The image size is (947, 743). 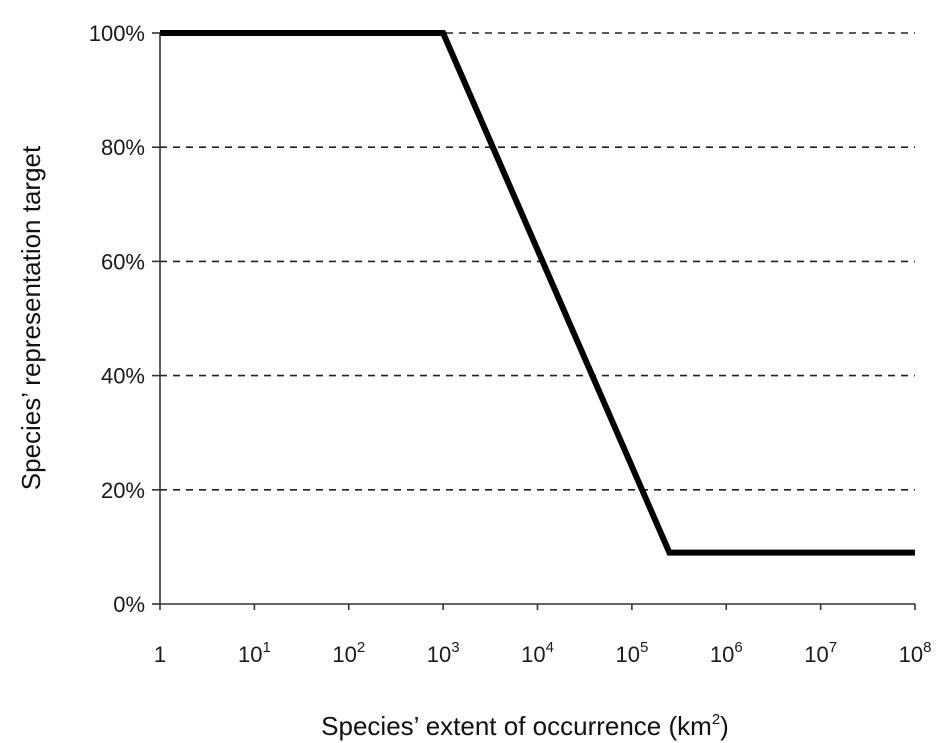 I want to click on y-tick-label: 20%, so click(x=123, y=490).